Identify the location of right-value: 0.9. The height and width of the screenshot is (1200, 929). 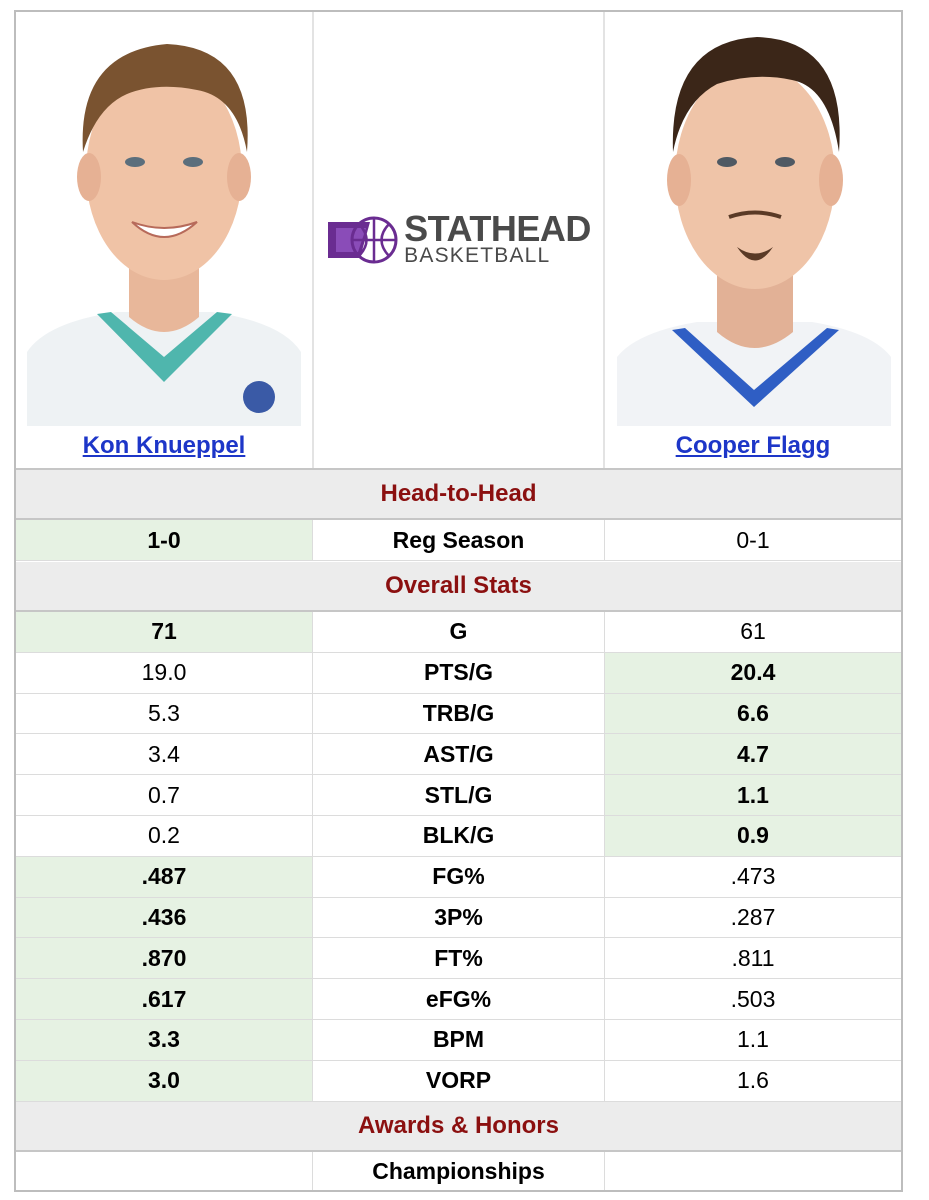
(753, 836).